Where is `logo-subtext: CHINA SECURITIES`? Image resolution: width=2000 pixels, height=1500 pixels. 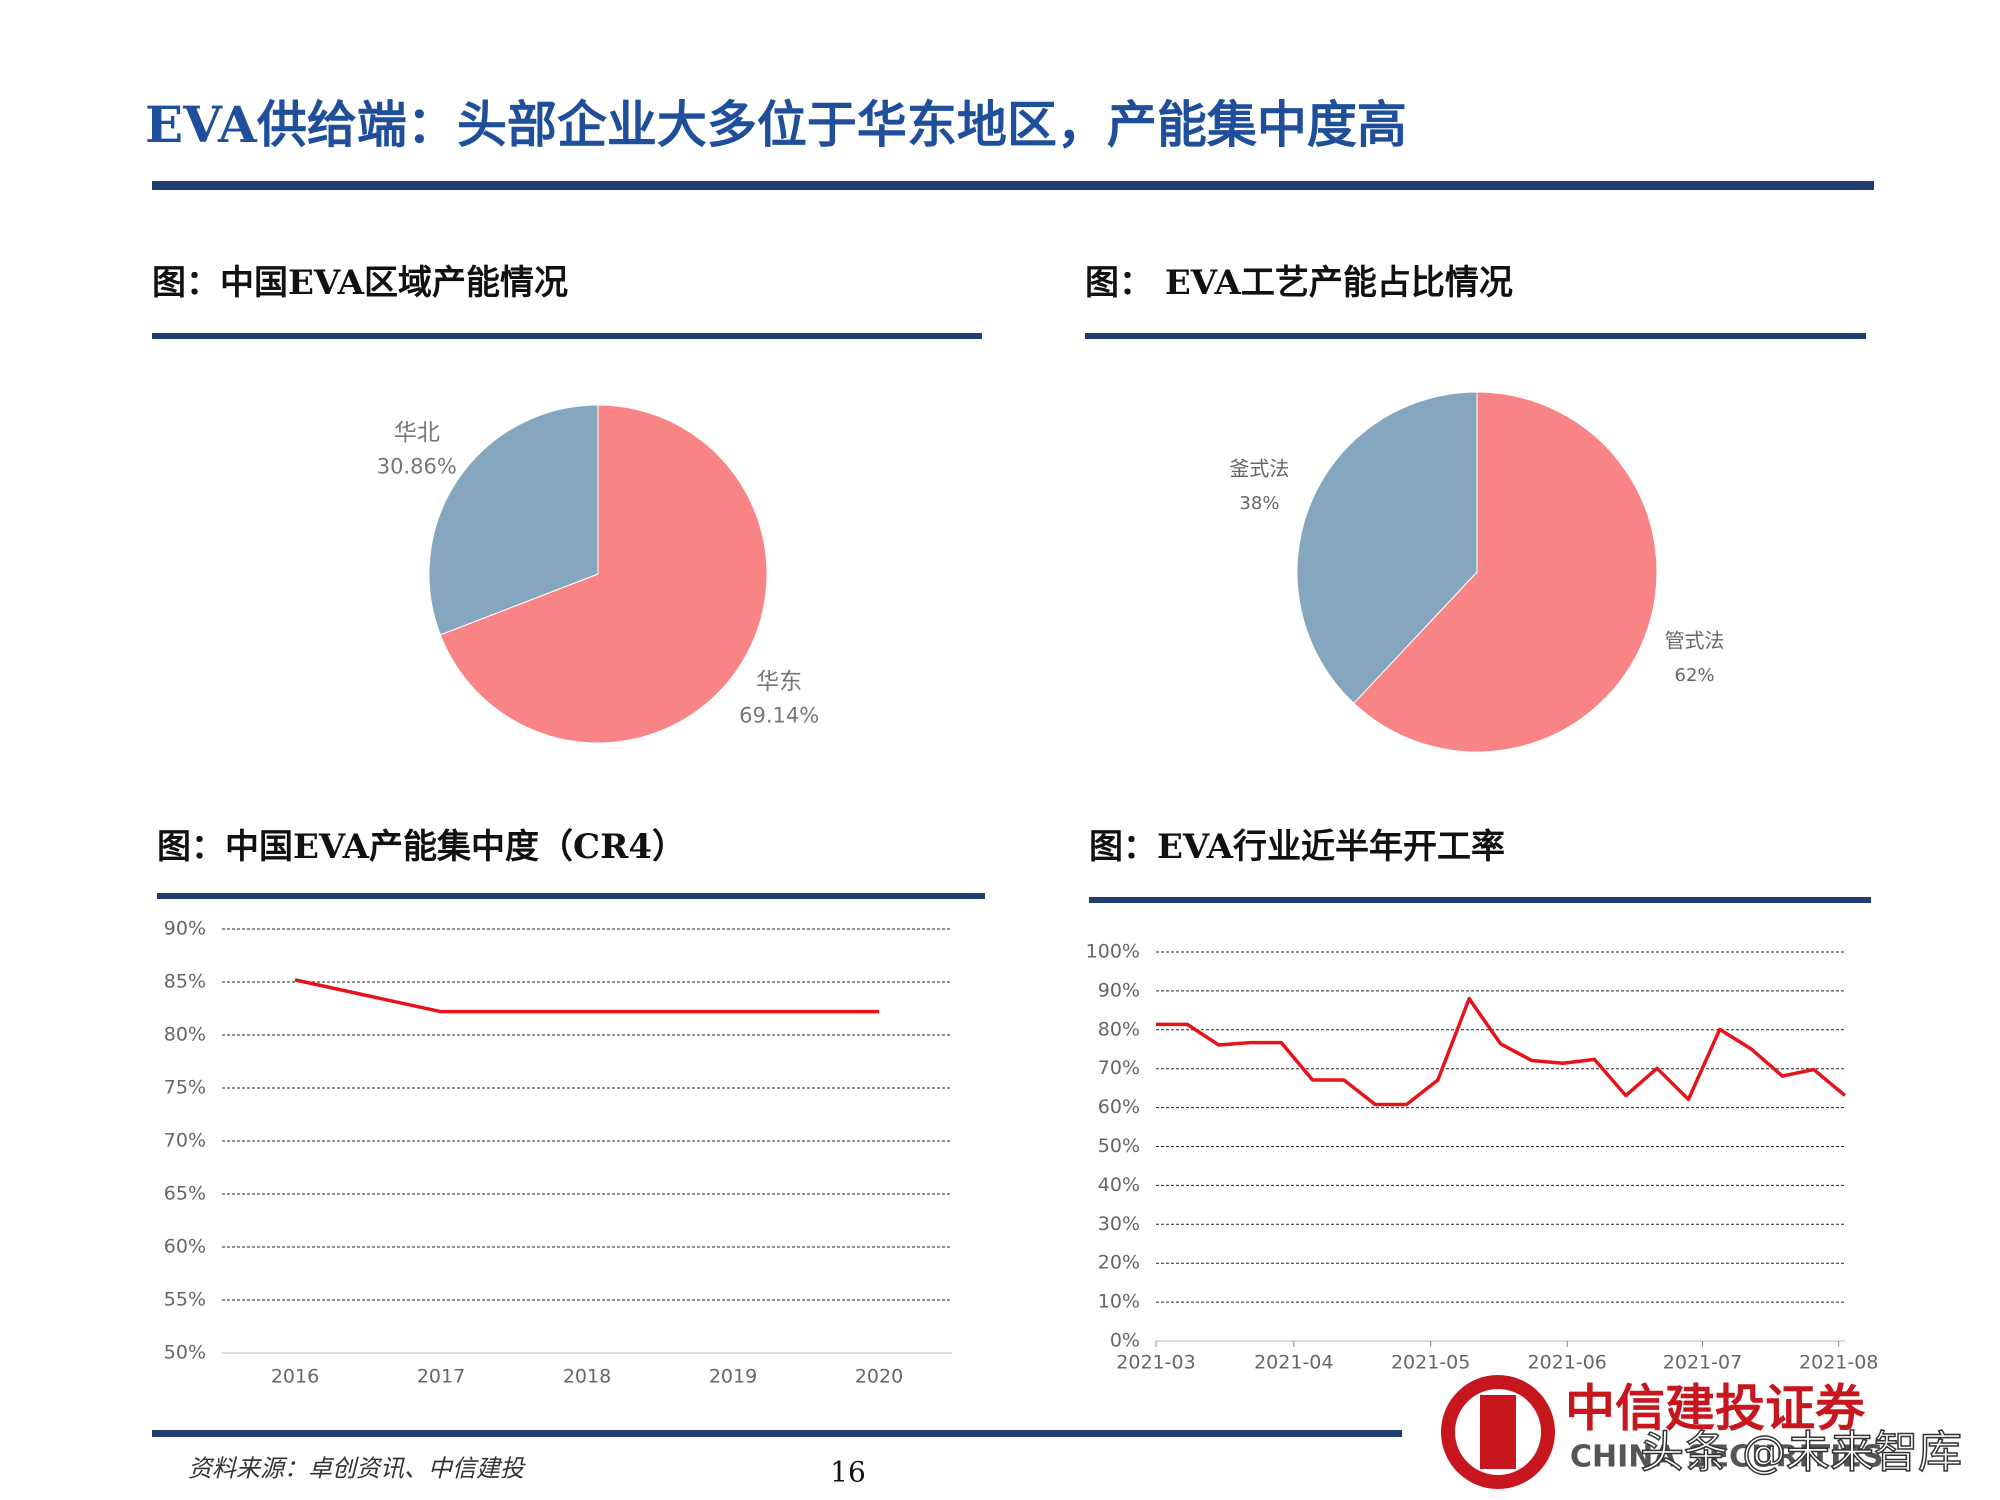 logo-subtext: CHINA SECURITIES is located at coordinates (1727, 1457).